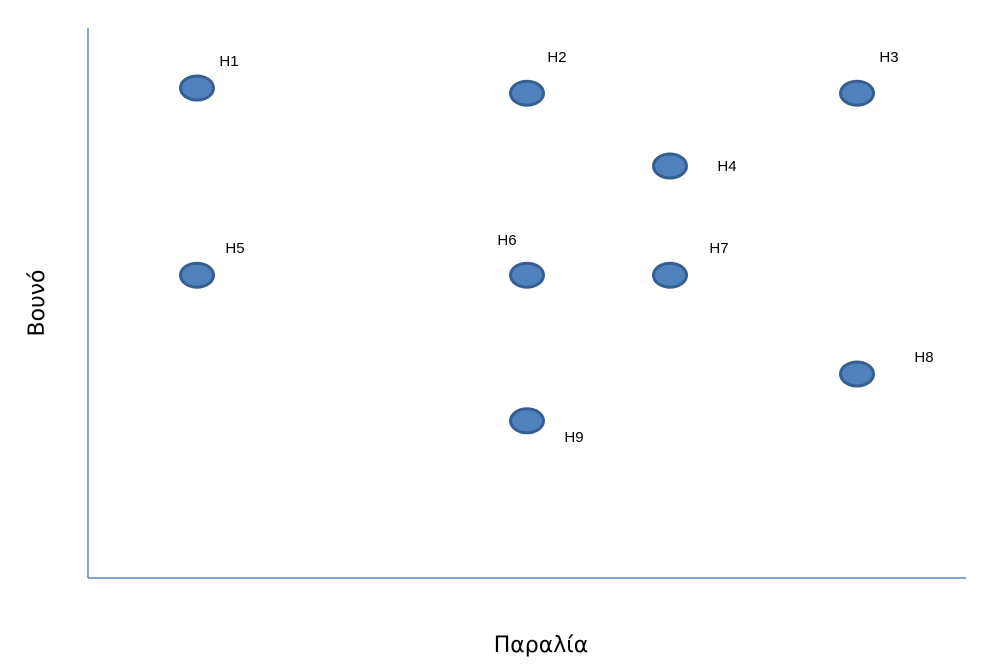 The height and width of the screenshot is (667, 989). Describe the element at coordinates (527, 421) in the screenshot. I see `data-point-h9` at that location.